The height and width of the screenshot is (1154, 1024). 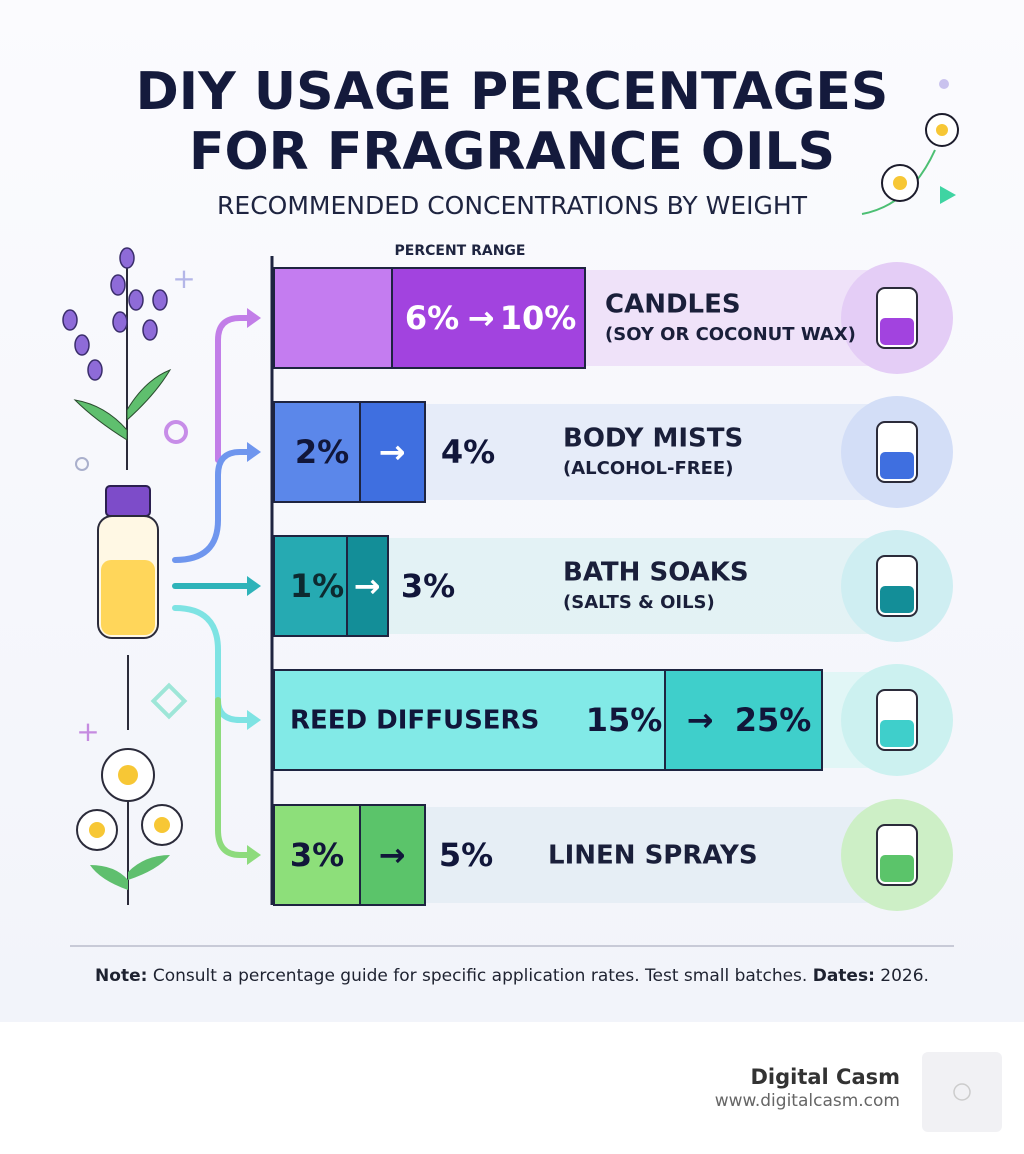 What do you see at coordinates (639, 602) in the screenshot?
I see `item-detail: (SALTS & OILS)` at bounding box center [639, 602].